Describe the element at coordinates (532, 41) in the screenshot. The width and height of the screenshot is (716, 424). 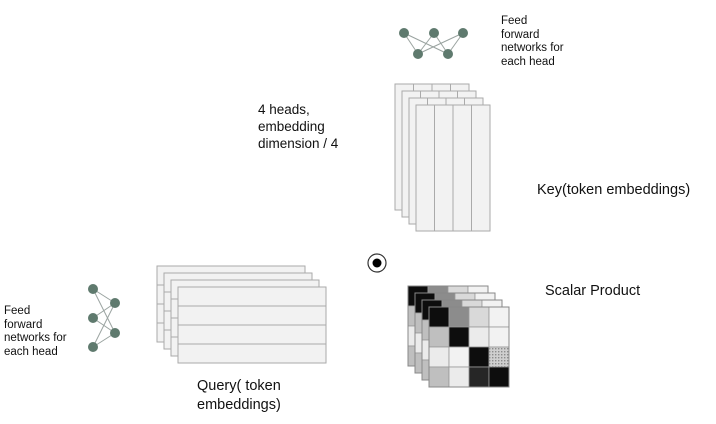
I see `ffn-top-label: Feed forward networks for each head` at that location.